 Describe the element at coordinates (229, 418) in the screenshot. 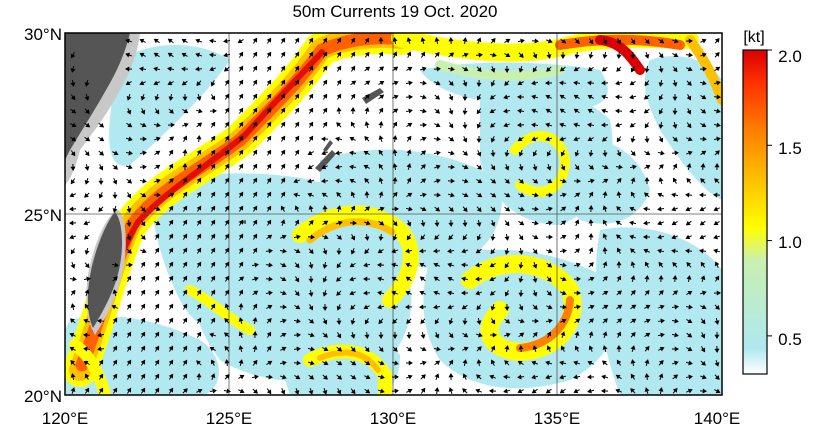

I see `lon-label-125: 125°E` at that location.